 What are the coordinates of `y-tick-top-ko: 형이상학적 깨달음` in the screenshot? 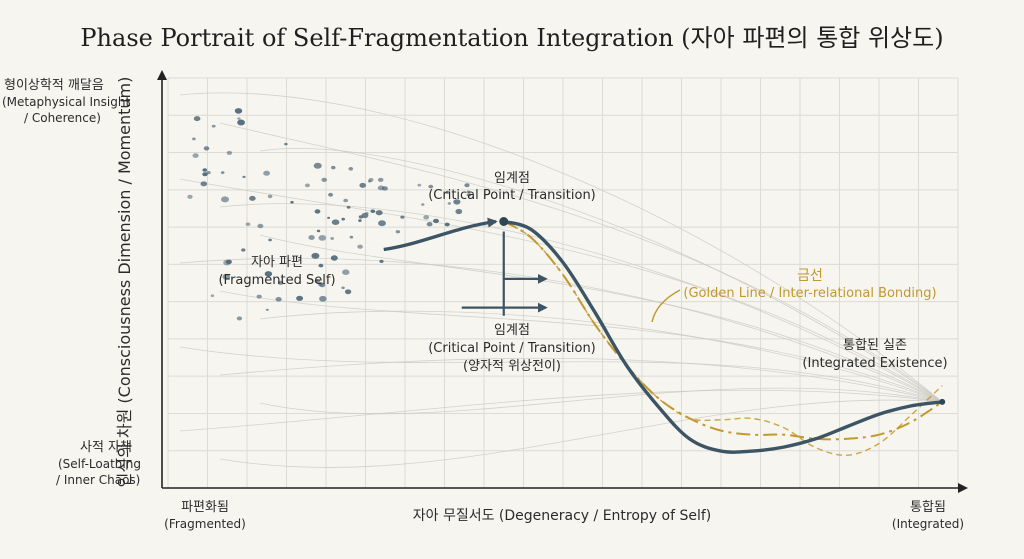 It's located at (54, 85).